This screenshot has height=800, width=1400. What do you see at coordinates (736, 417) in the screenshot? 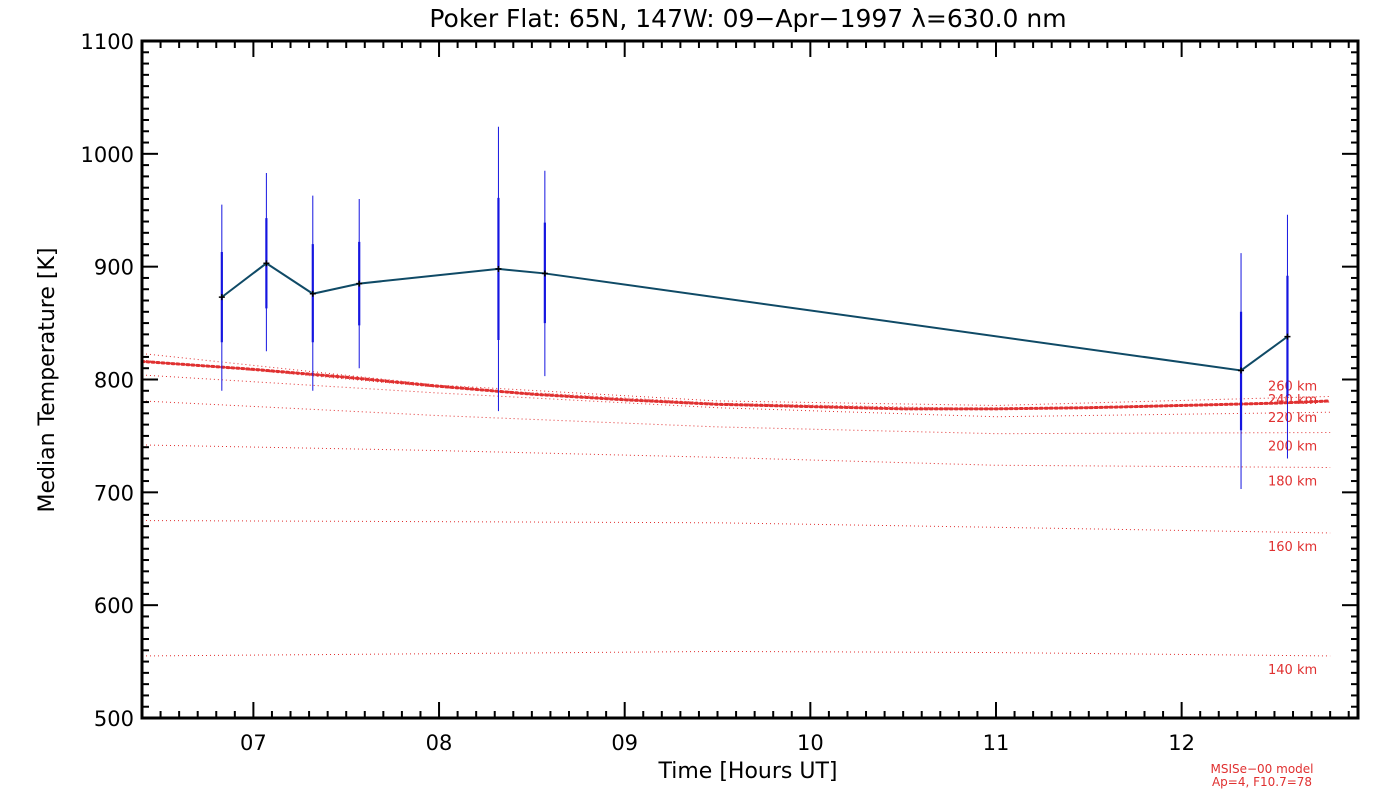
I see `model-curve-200km` at bounding box center [736, 417].